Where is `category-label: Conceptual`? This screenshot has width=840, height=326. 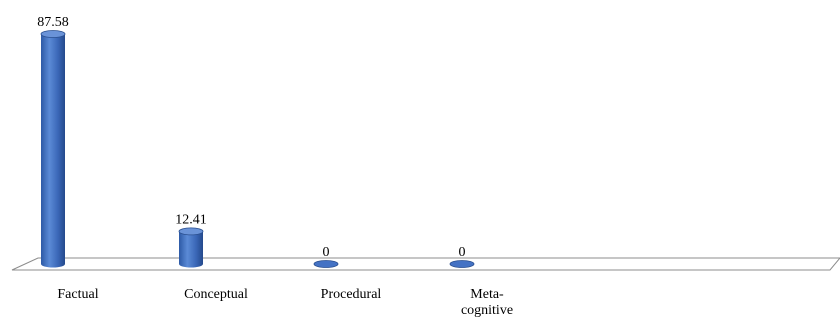
category-label: Conceptual is located at coordinates (216, 294).